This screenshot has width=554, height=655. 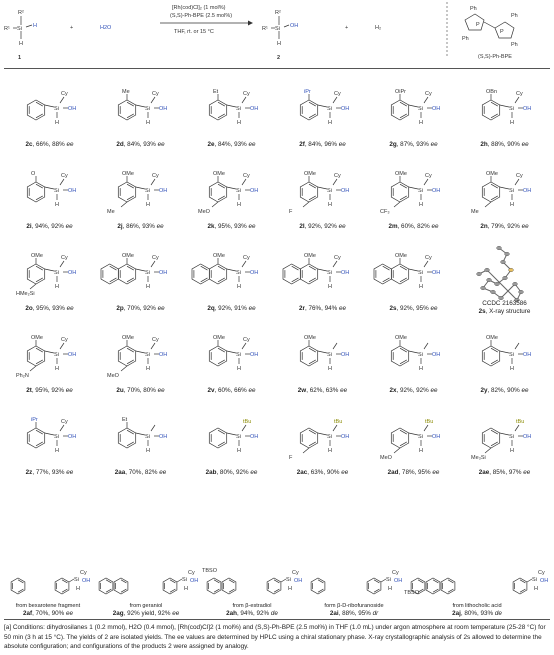 I want to click on product-id: 2t, so click(x=29, y=390).